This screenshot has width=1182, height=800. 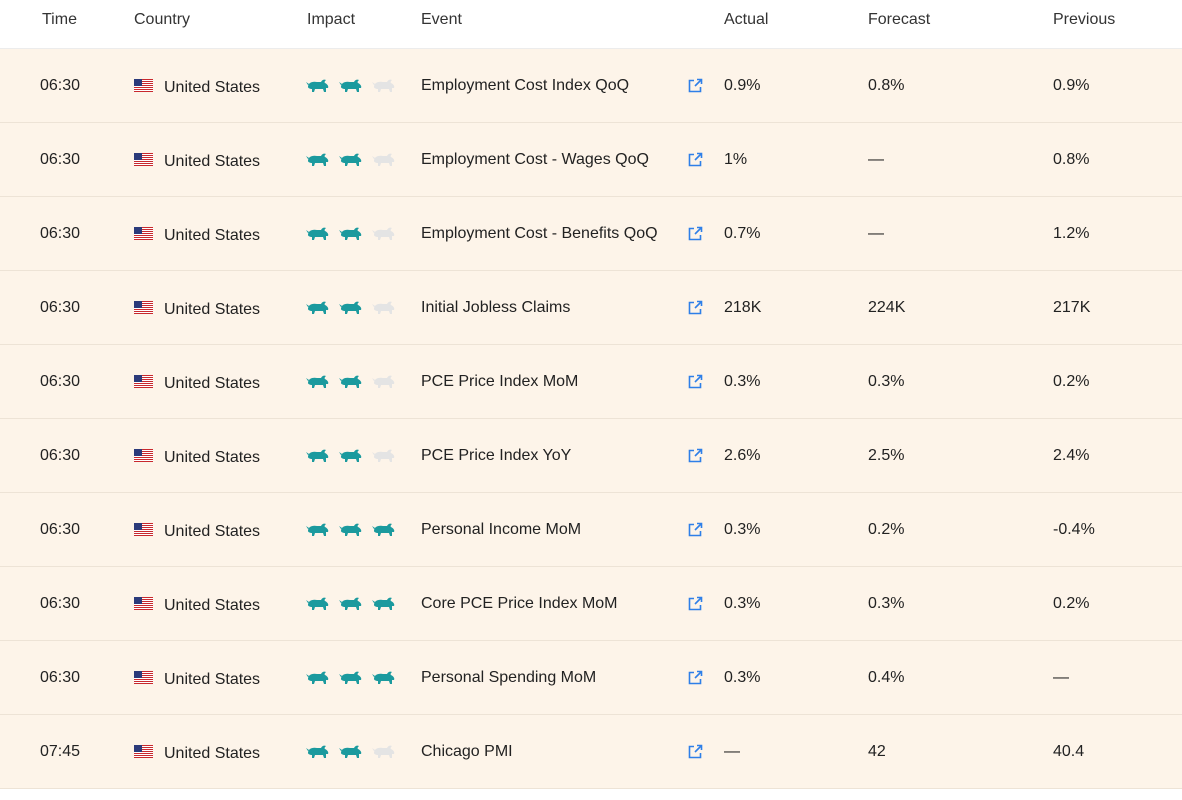 What do you see at coordinates (496, 455) in the screenshot?
I see `event-name: PCE Price Index YoY` at bounding box center [496, 455].